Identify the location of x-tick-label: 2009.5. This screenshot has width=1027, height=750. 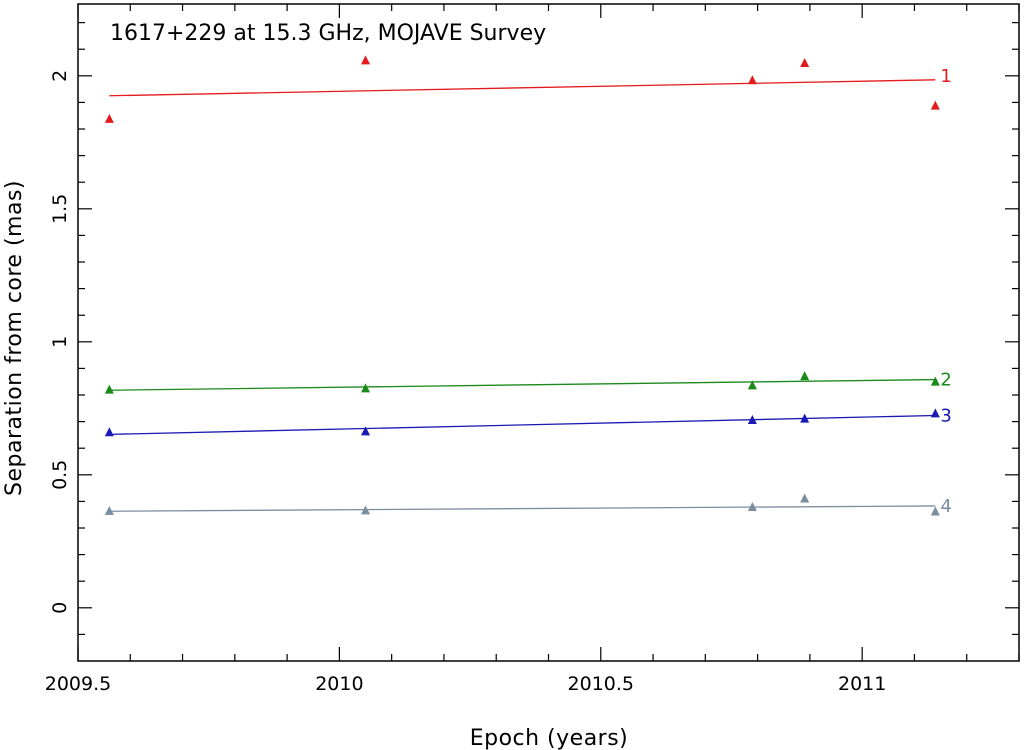
(78, 684).